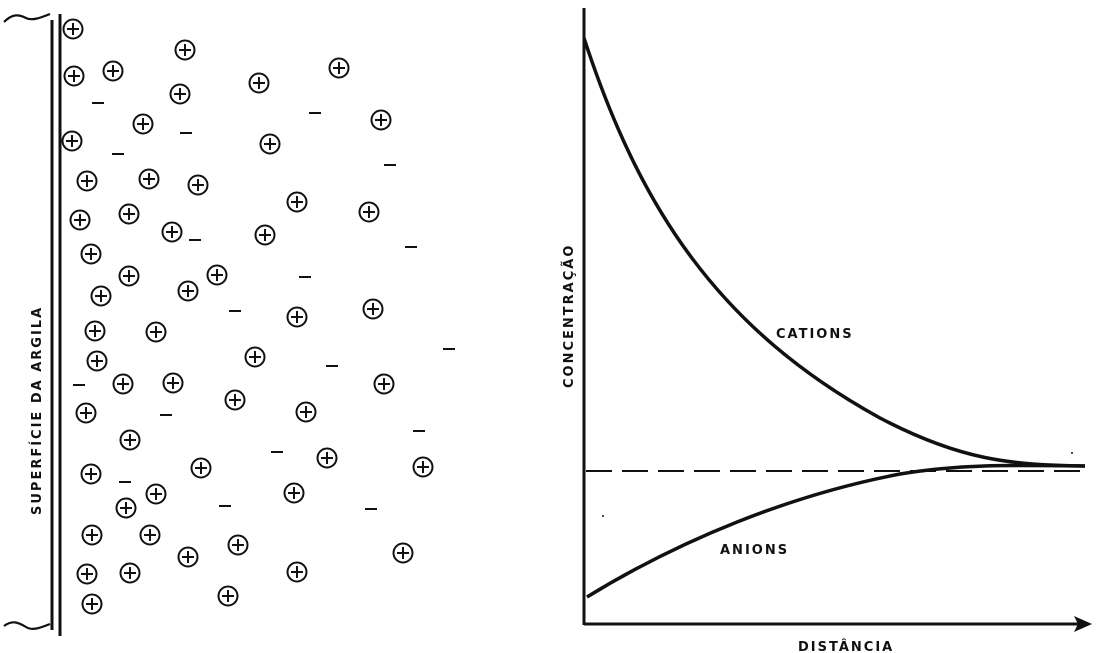  Describe the element at coordinates (27, 625) in the screenshot. I see `bottom-break-mark` at that location.